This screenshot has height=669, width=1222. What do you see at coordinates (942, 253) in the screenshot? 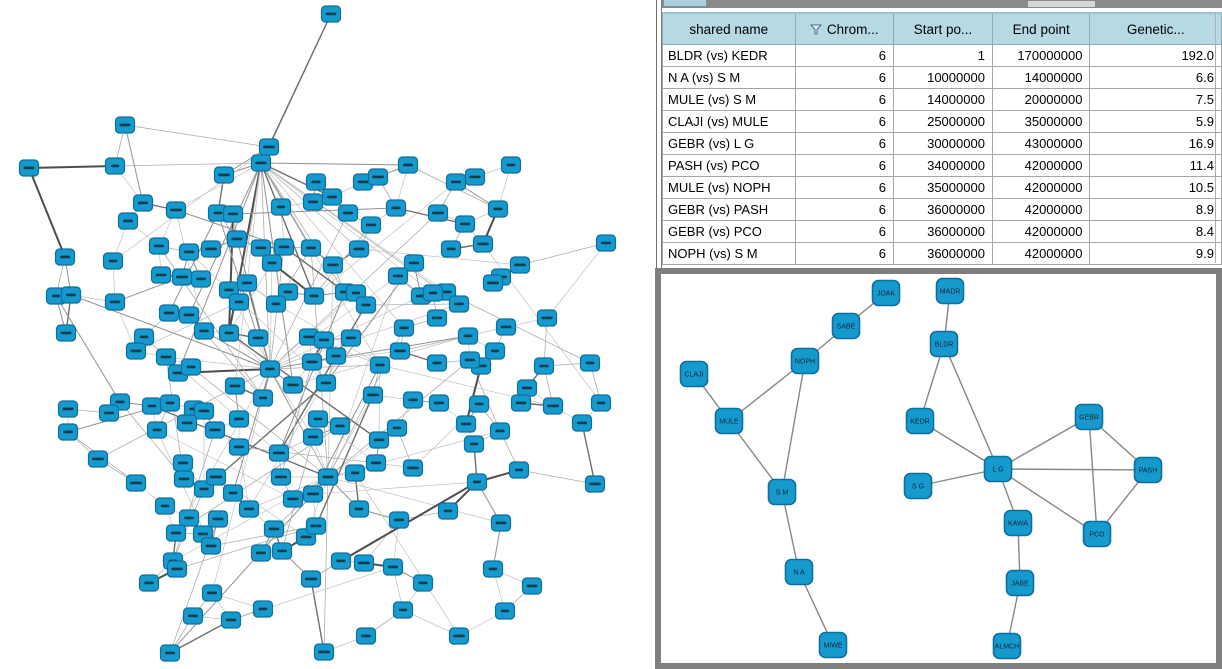
I see `table-cell: 36000000` at bounding box center [942, 253].